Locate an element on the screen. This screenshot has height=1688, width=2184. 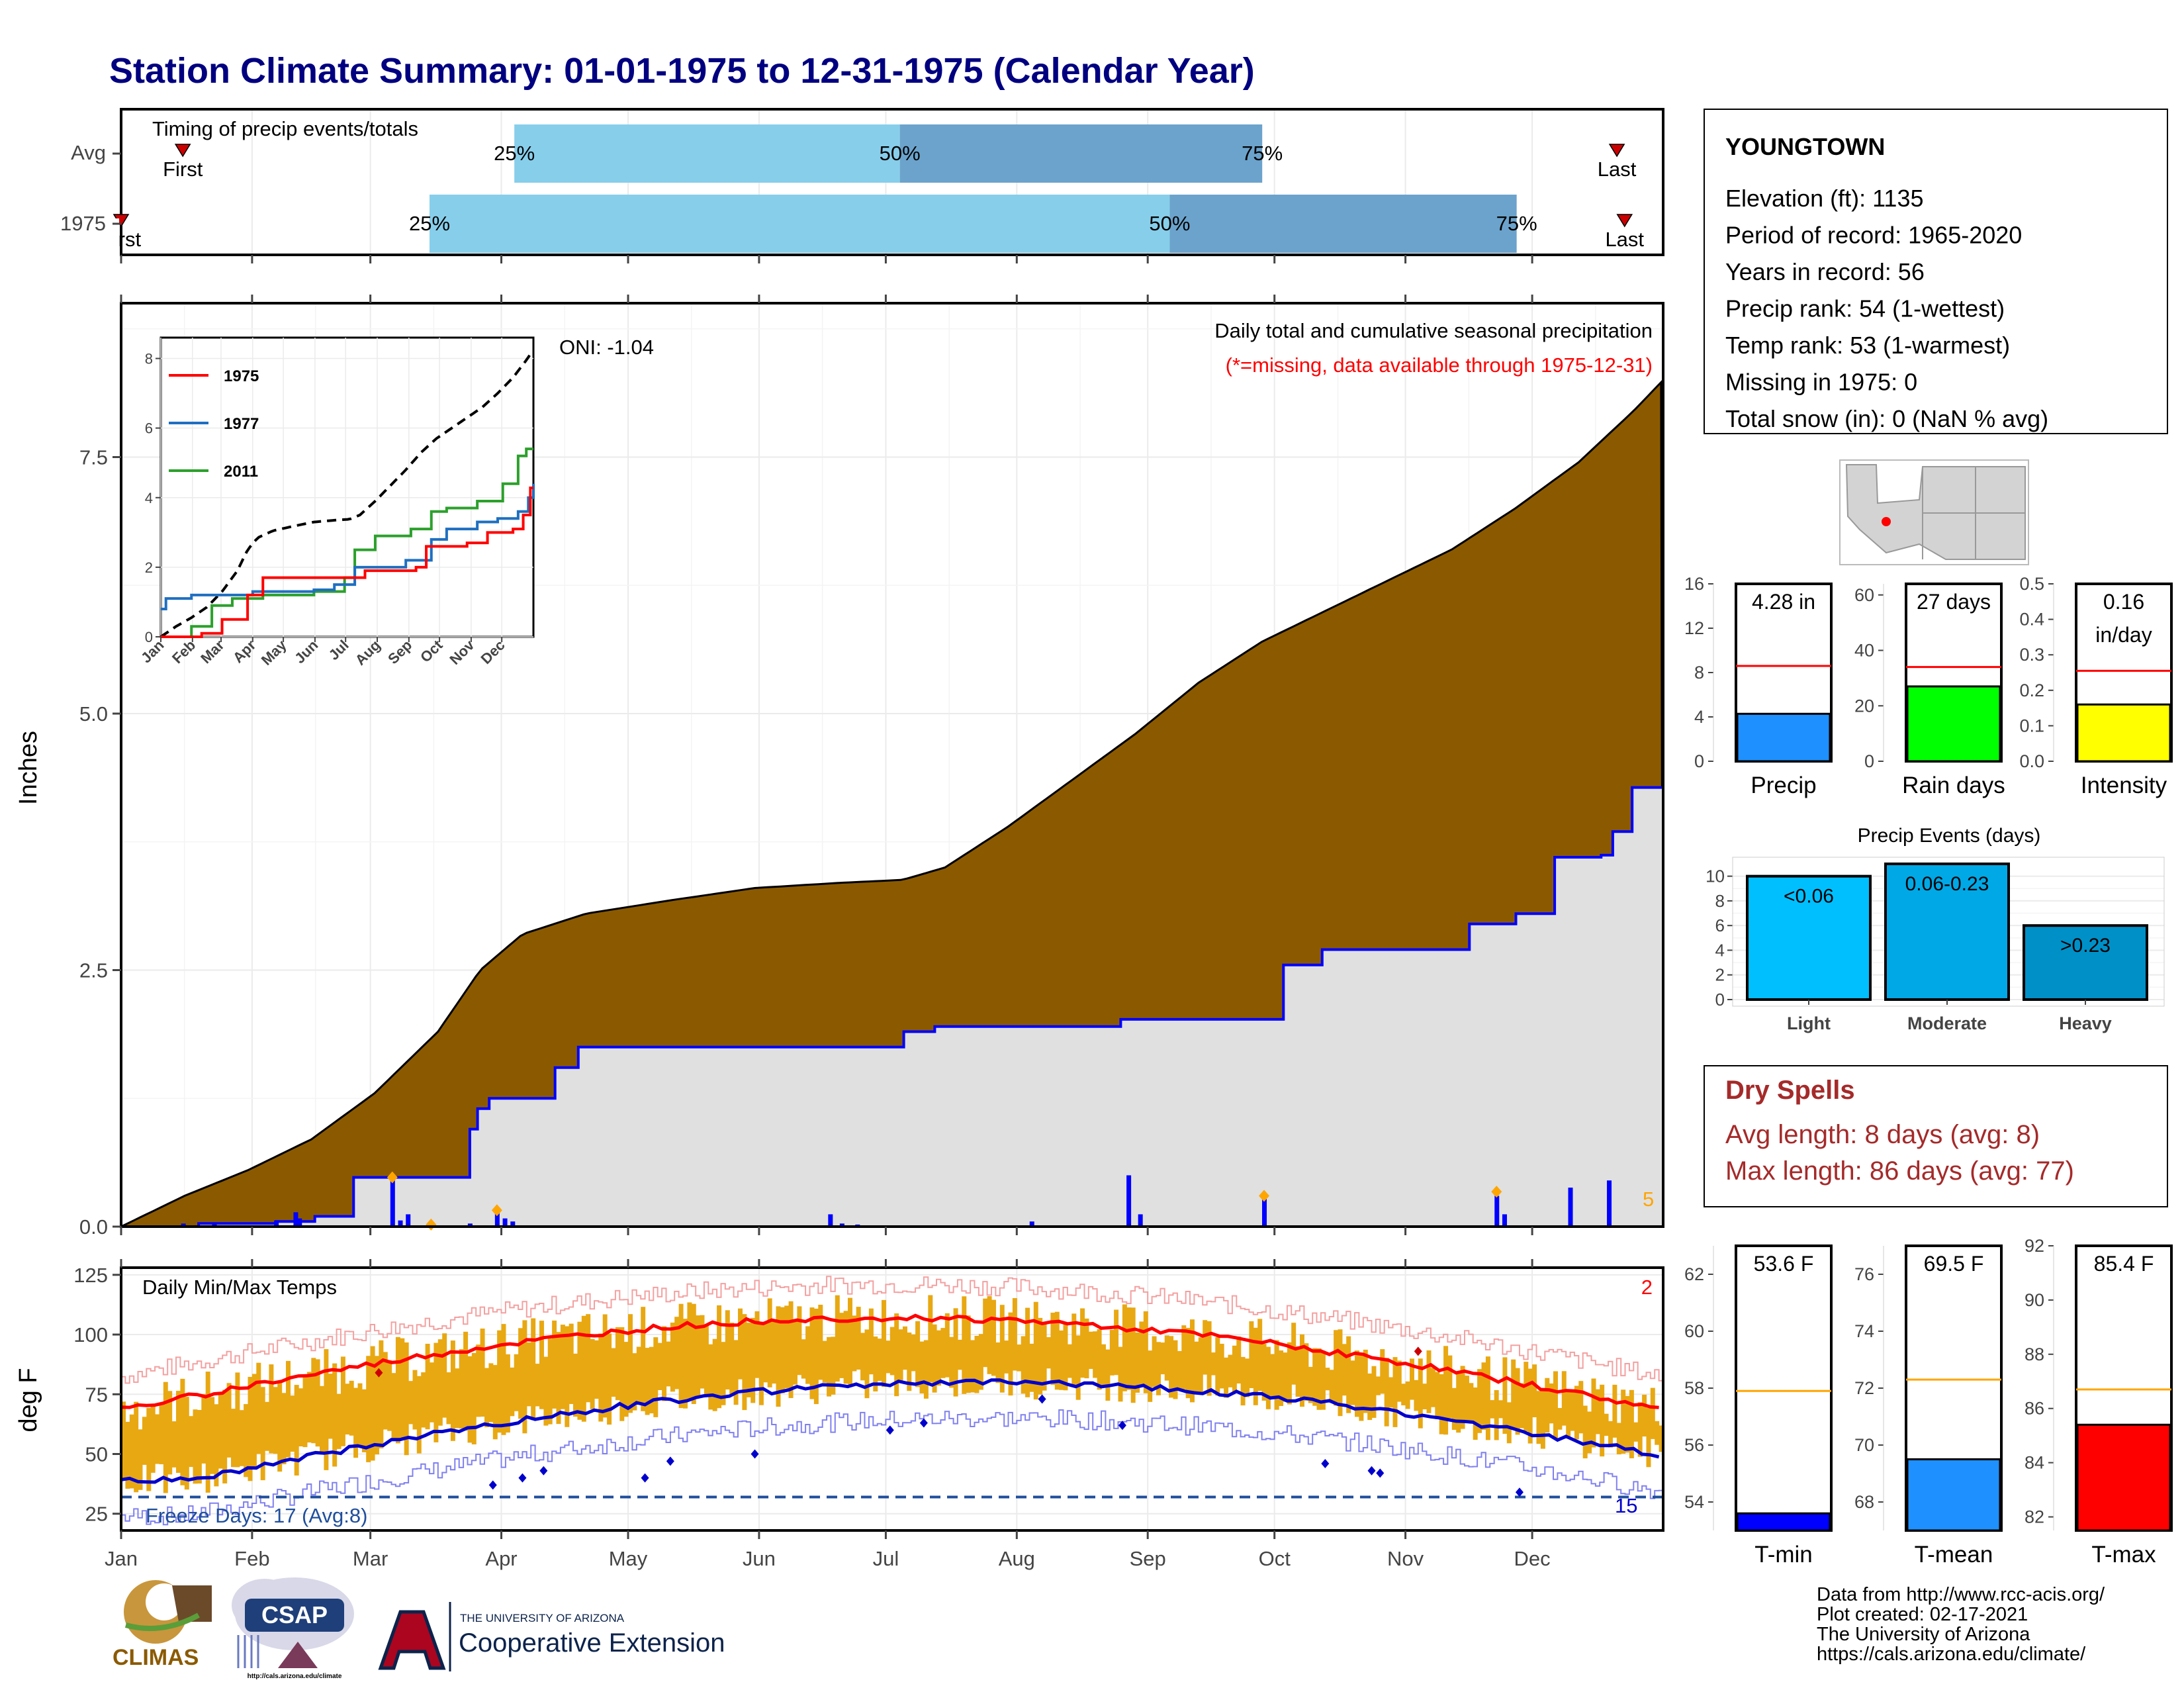
precip-ytick-label: 0.0 is located at coordinates (93, 1227).